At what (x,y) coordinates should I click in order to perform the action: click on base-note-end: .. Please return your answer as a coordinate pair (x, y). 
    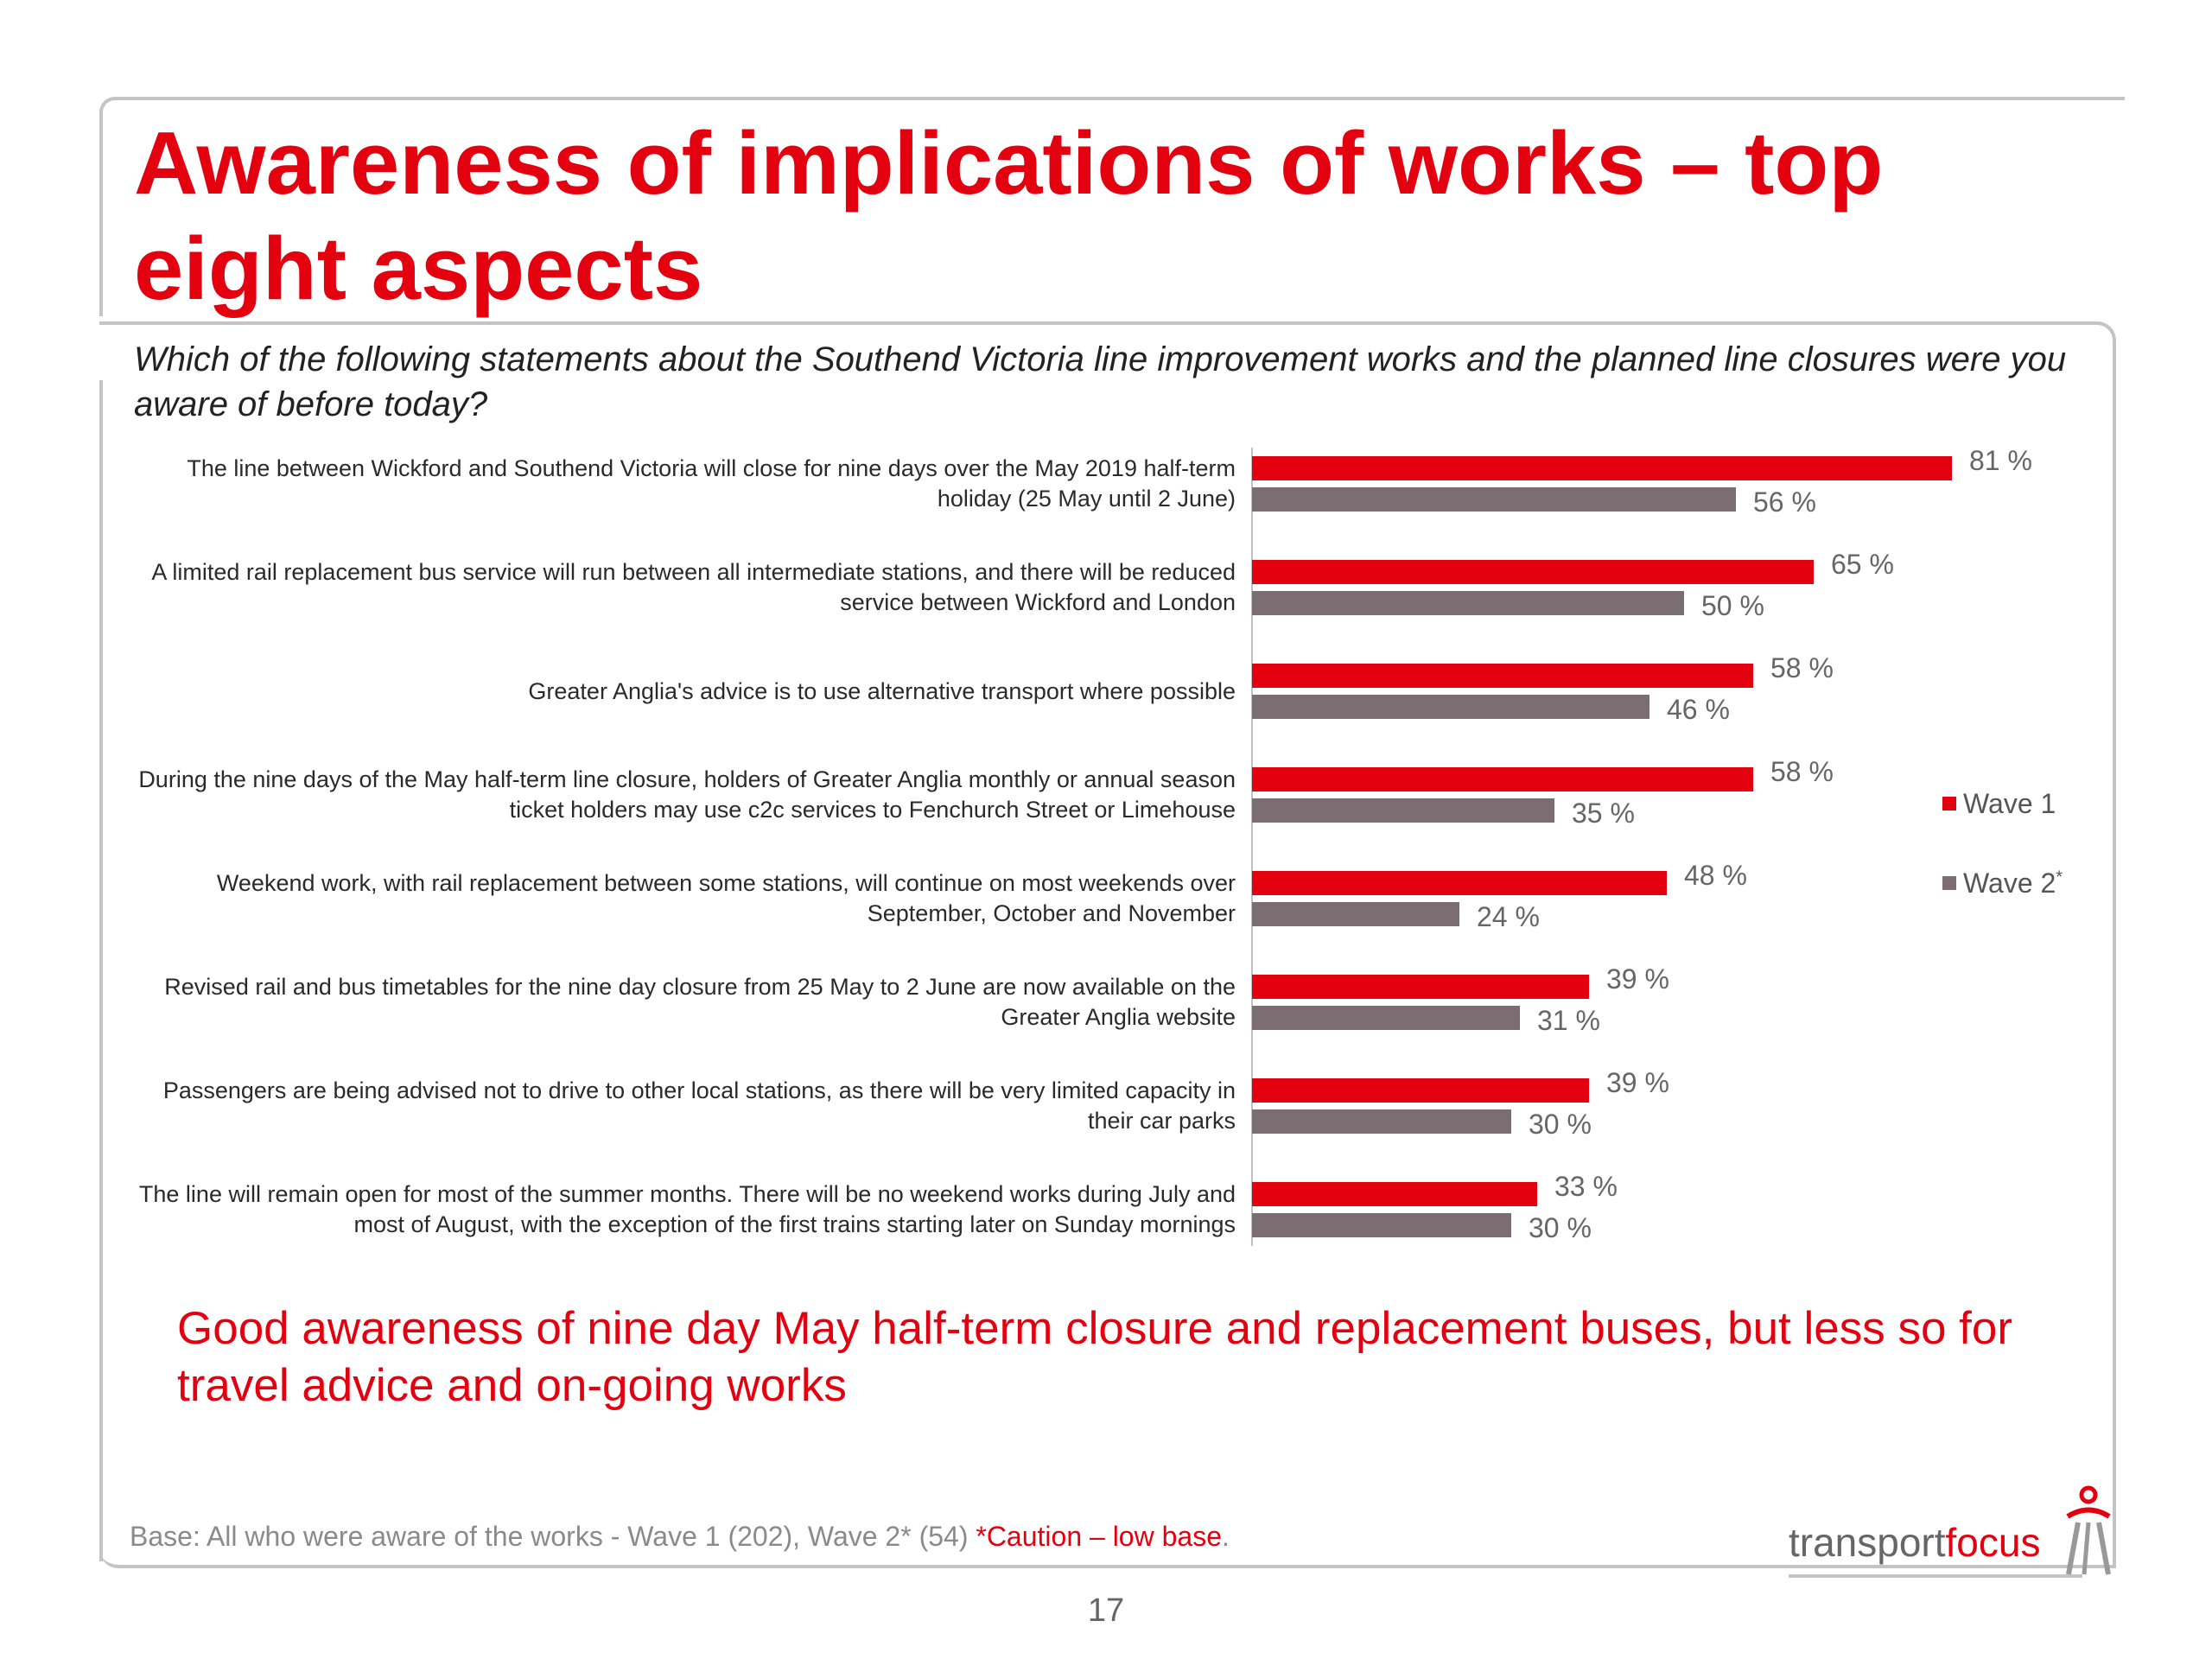
    Looking at the image, I should click on (1225, 1536).